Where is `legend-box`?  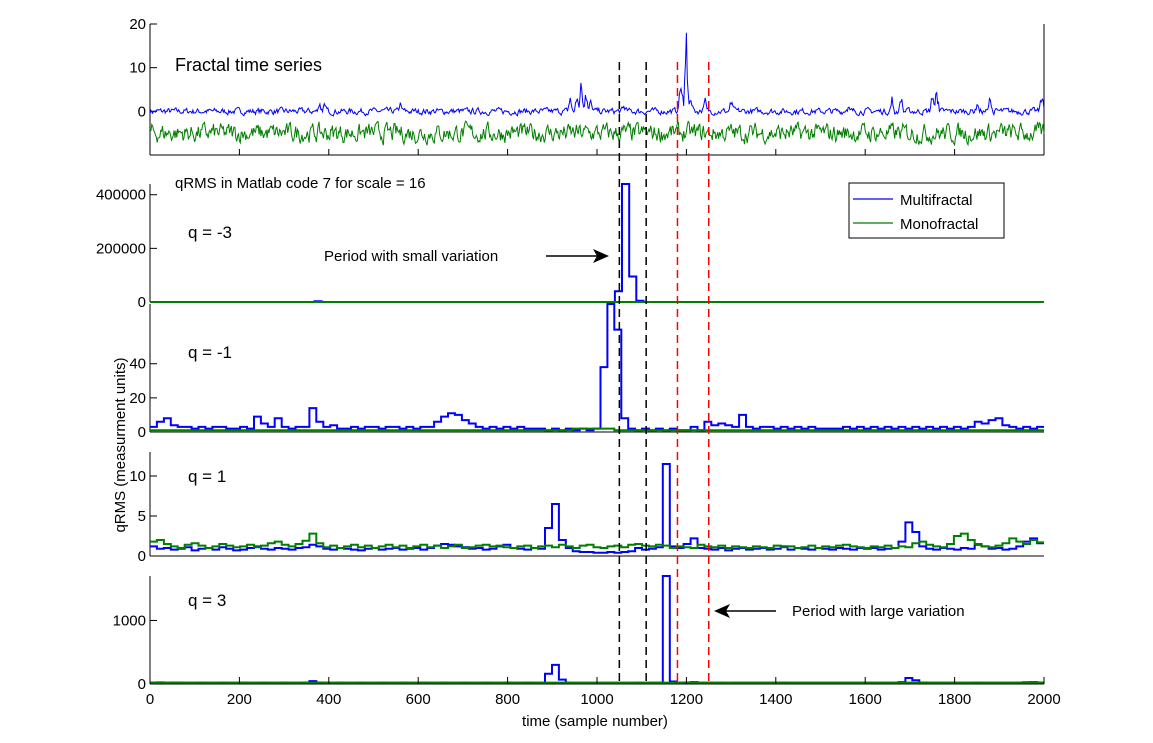
legend-box is located at coordinates (926, 210).